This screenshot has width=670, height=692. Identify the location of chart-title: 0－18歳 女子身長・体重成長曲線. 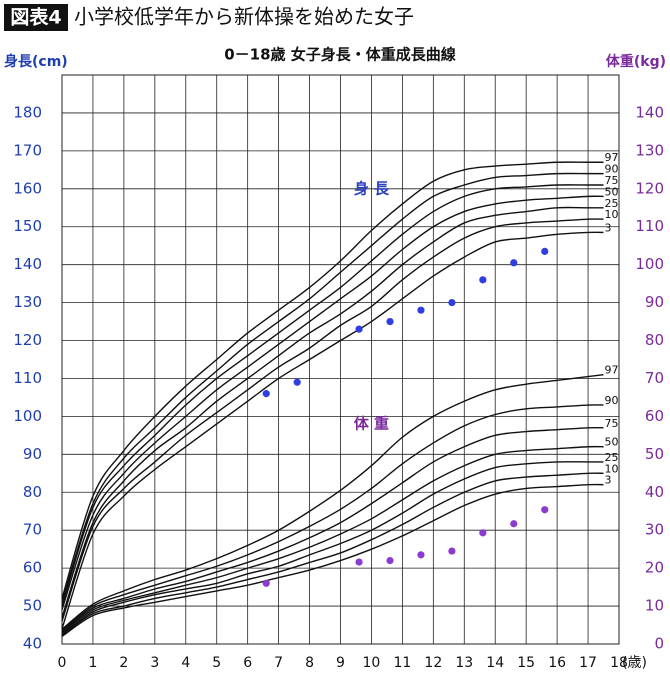
(340, 55).